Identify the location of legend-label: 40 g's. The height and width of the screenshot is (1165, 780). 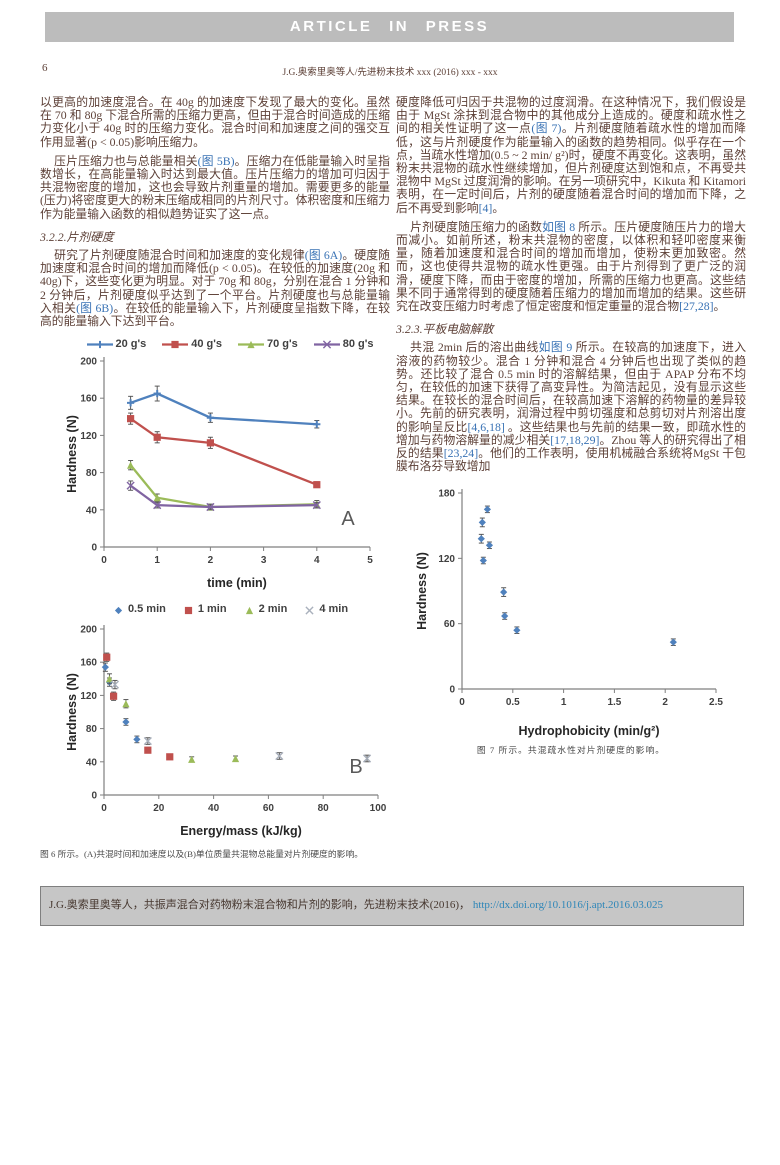
(206, 344).